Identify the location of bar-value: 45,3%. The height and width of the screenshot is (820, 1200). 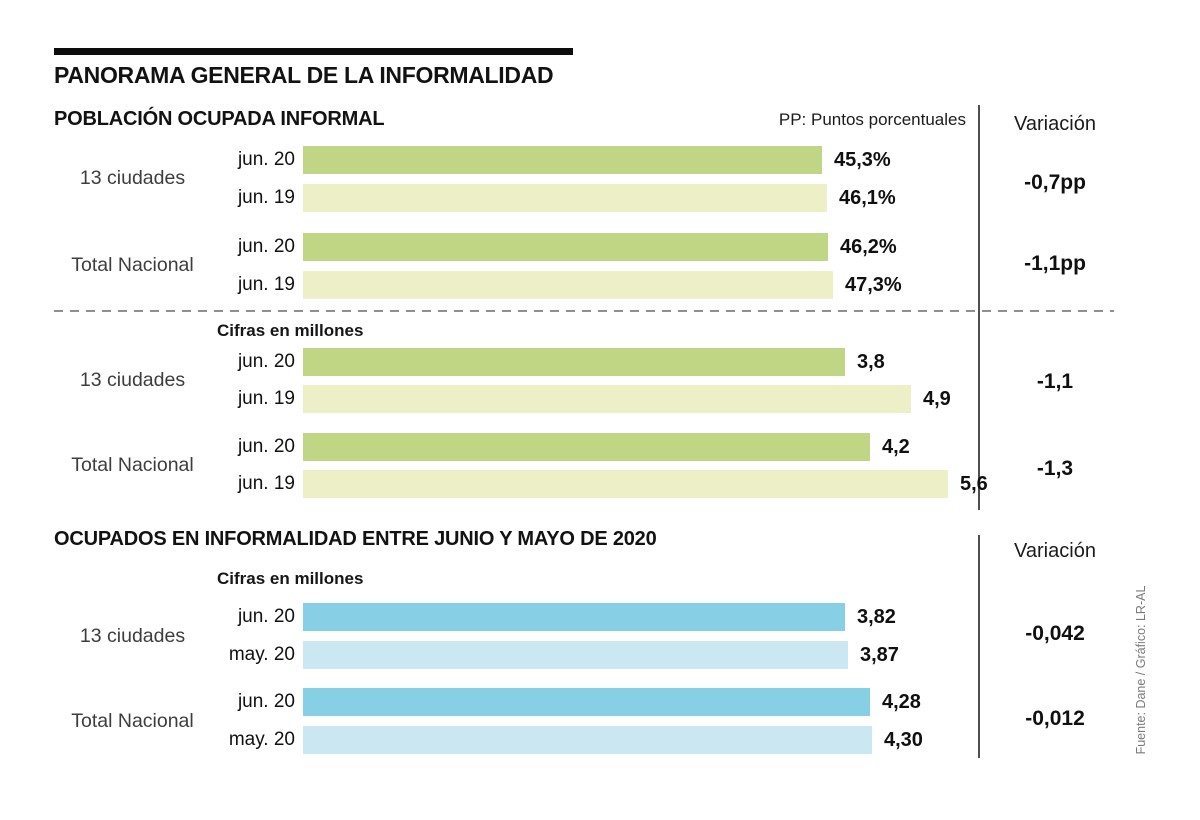
(862, 159).